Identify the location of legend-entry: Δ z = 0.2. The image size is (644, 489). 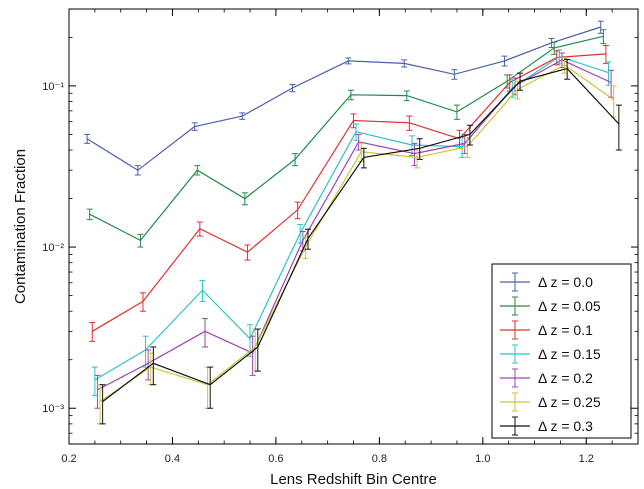
(546, 378).